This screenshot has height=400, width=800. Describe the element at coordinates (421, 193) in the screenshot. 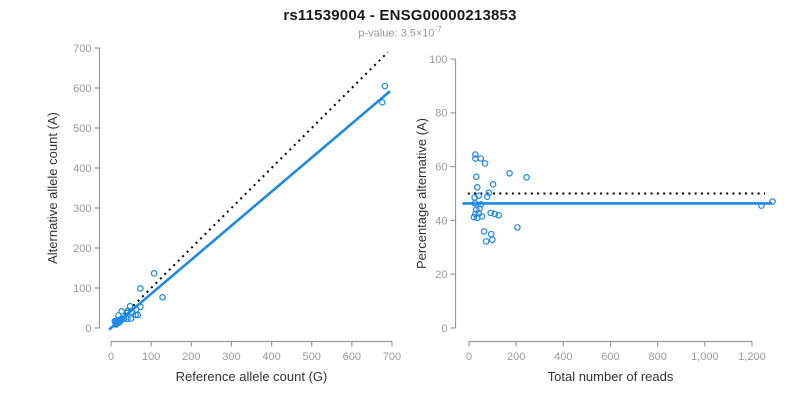

I see `y-axis-title: Percentage alternative (A)` at that location.